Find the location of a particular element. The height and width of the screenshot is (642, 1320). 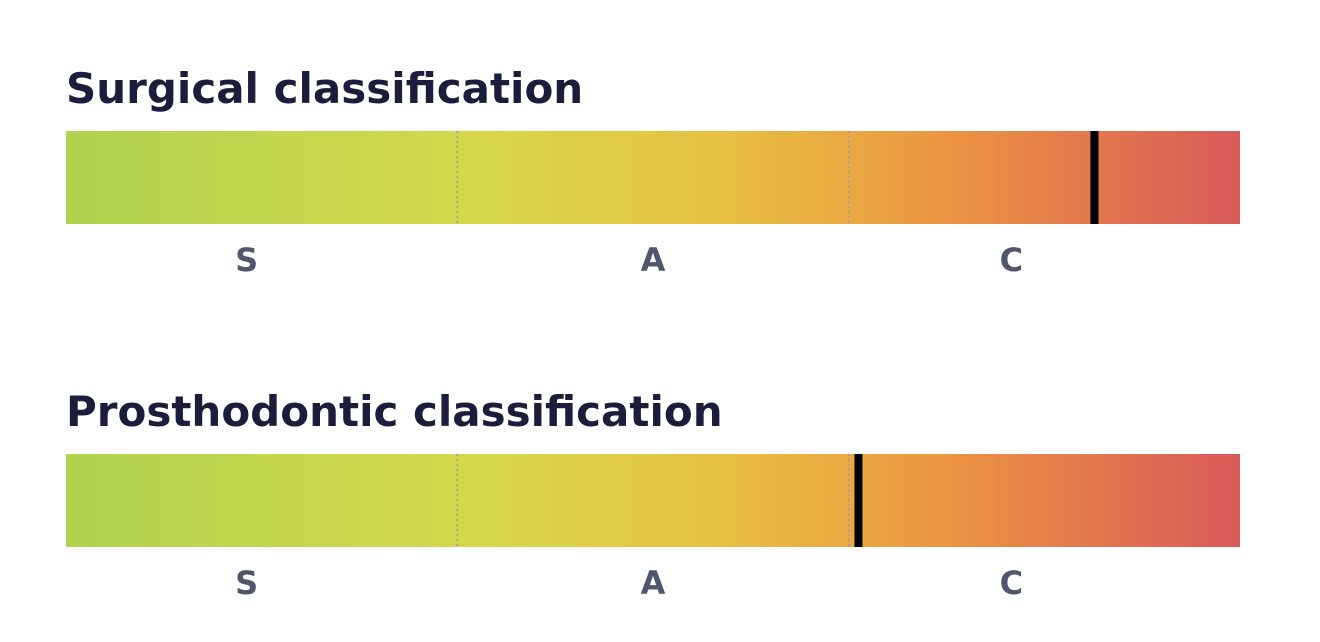

gauge-title: Prosthodontic classification is located at coordinates (394, 411).